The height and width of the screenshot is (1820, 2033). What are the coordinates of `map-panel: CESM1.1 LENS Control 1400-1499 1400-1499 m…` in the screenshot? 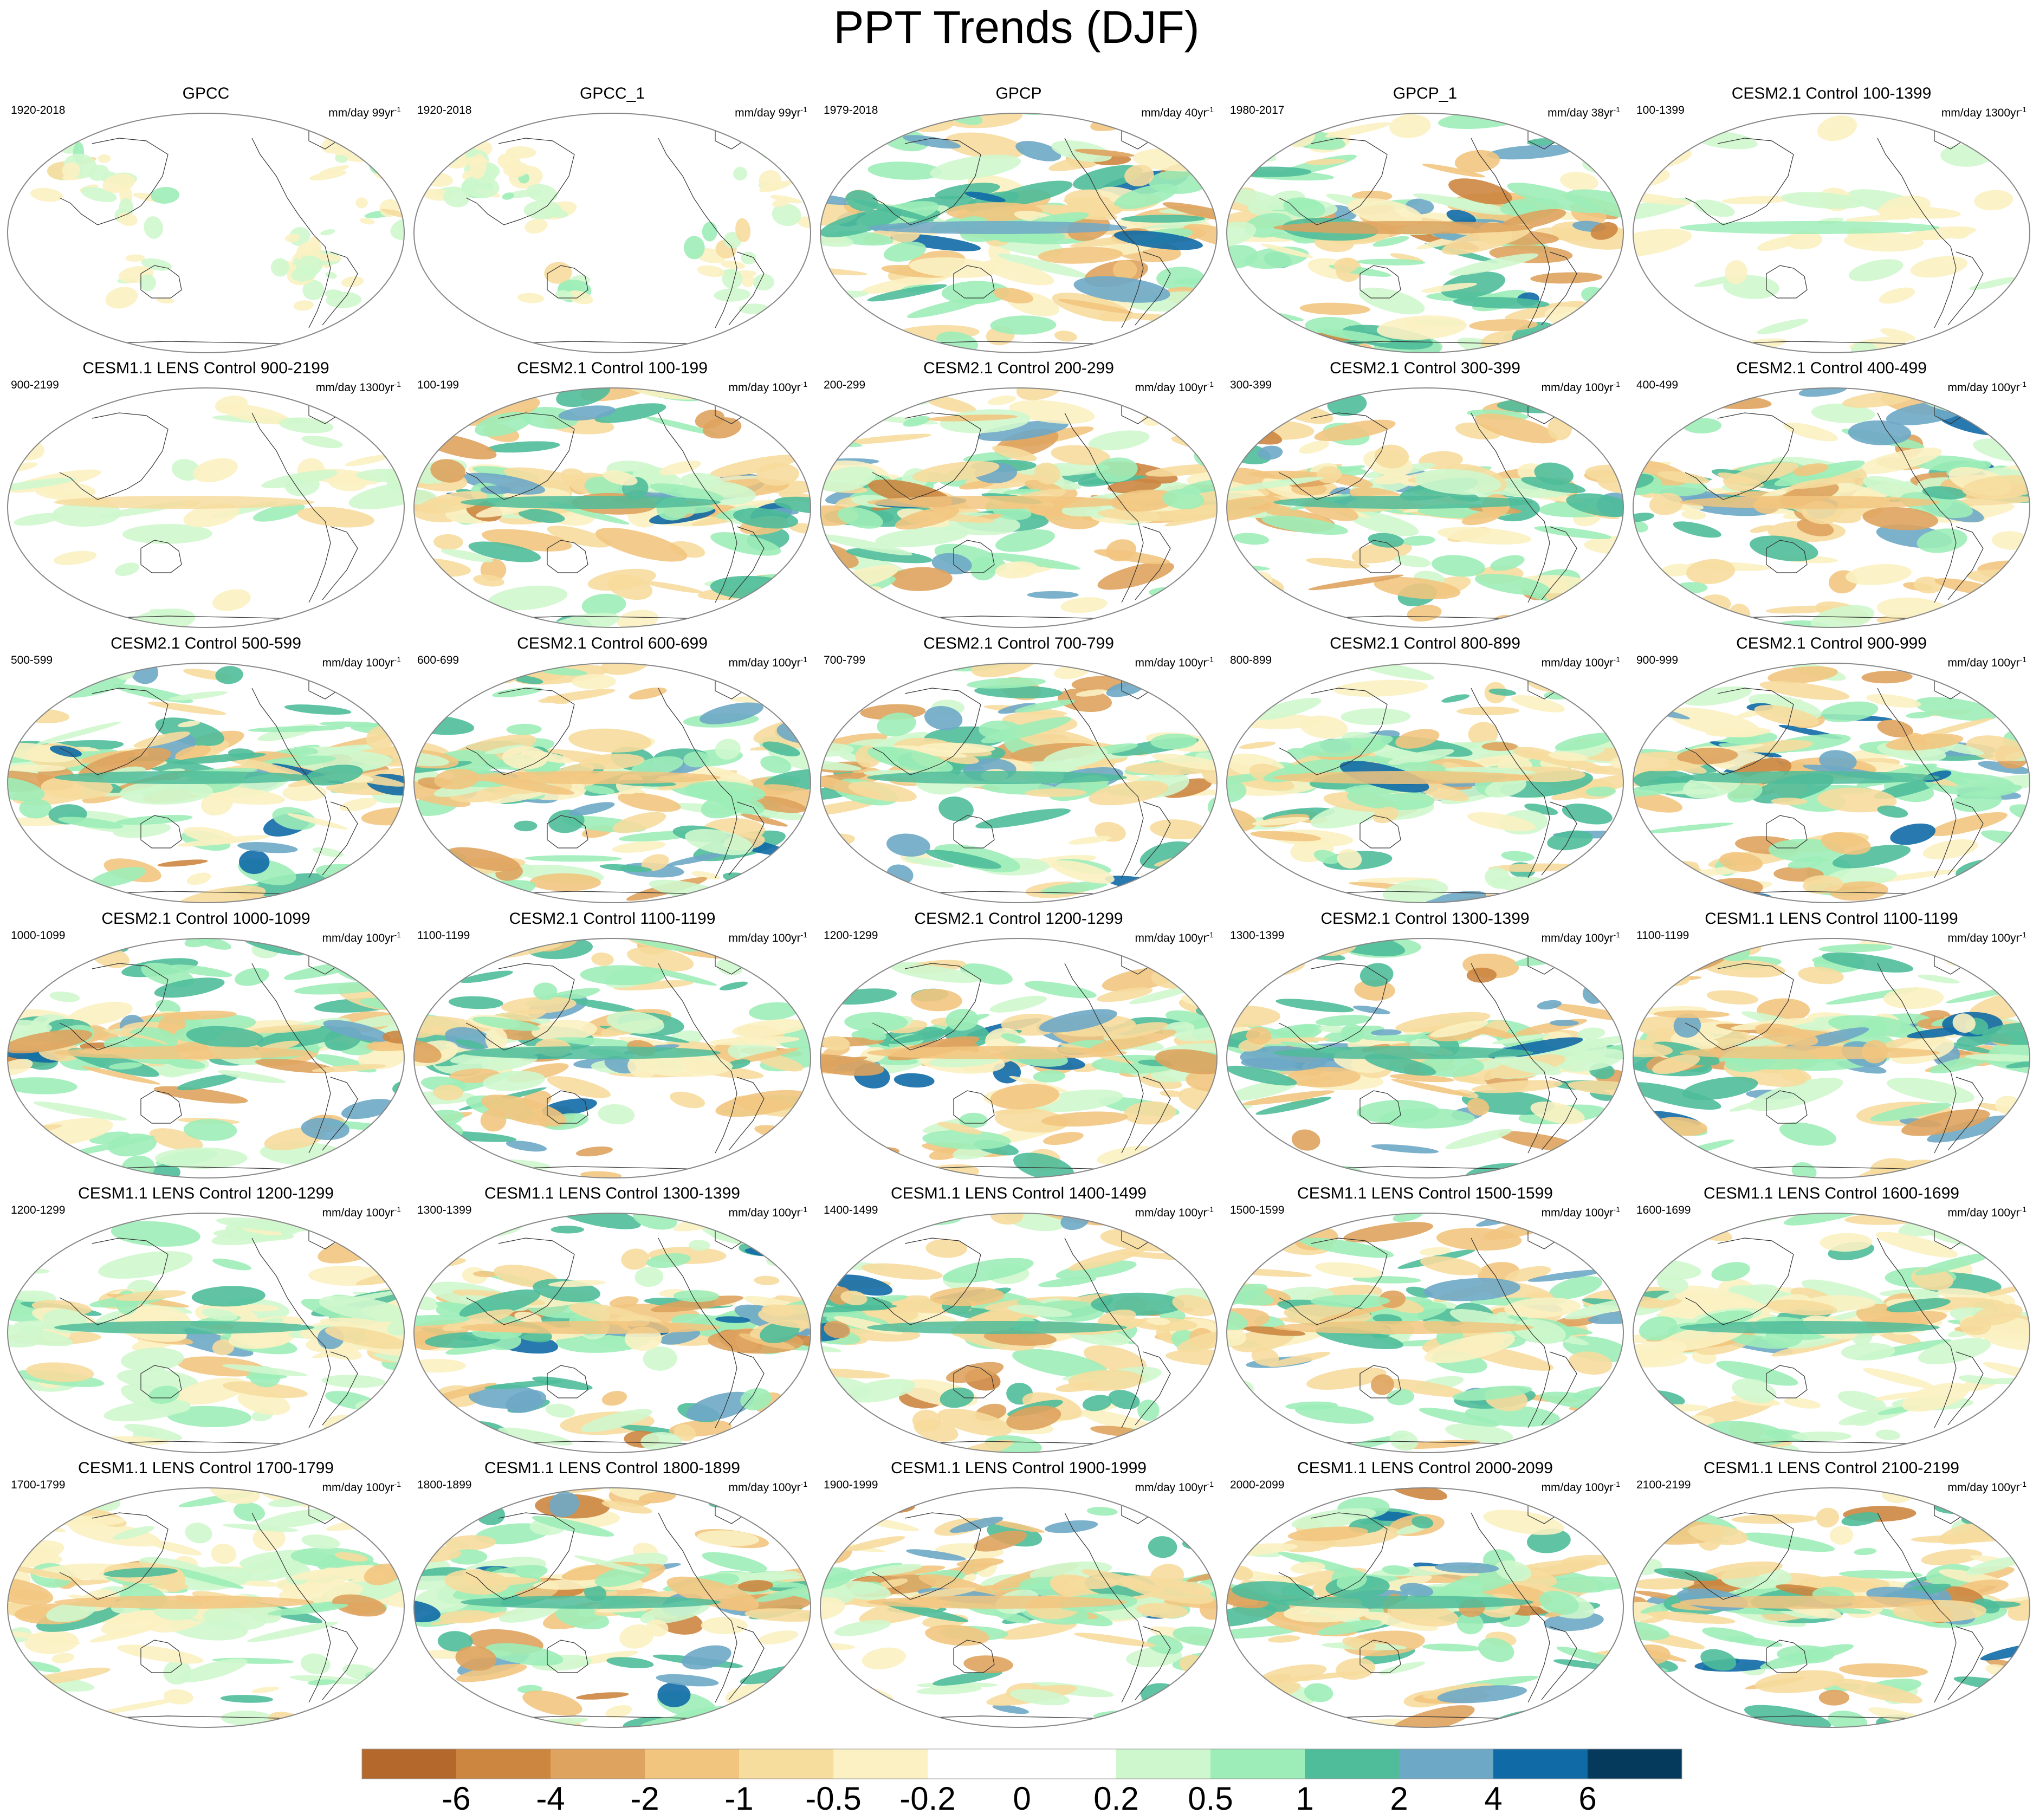 It's located at (1019, 1320).